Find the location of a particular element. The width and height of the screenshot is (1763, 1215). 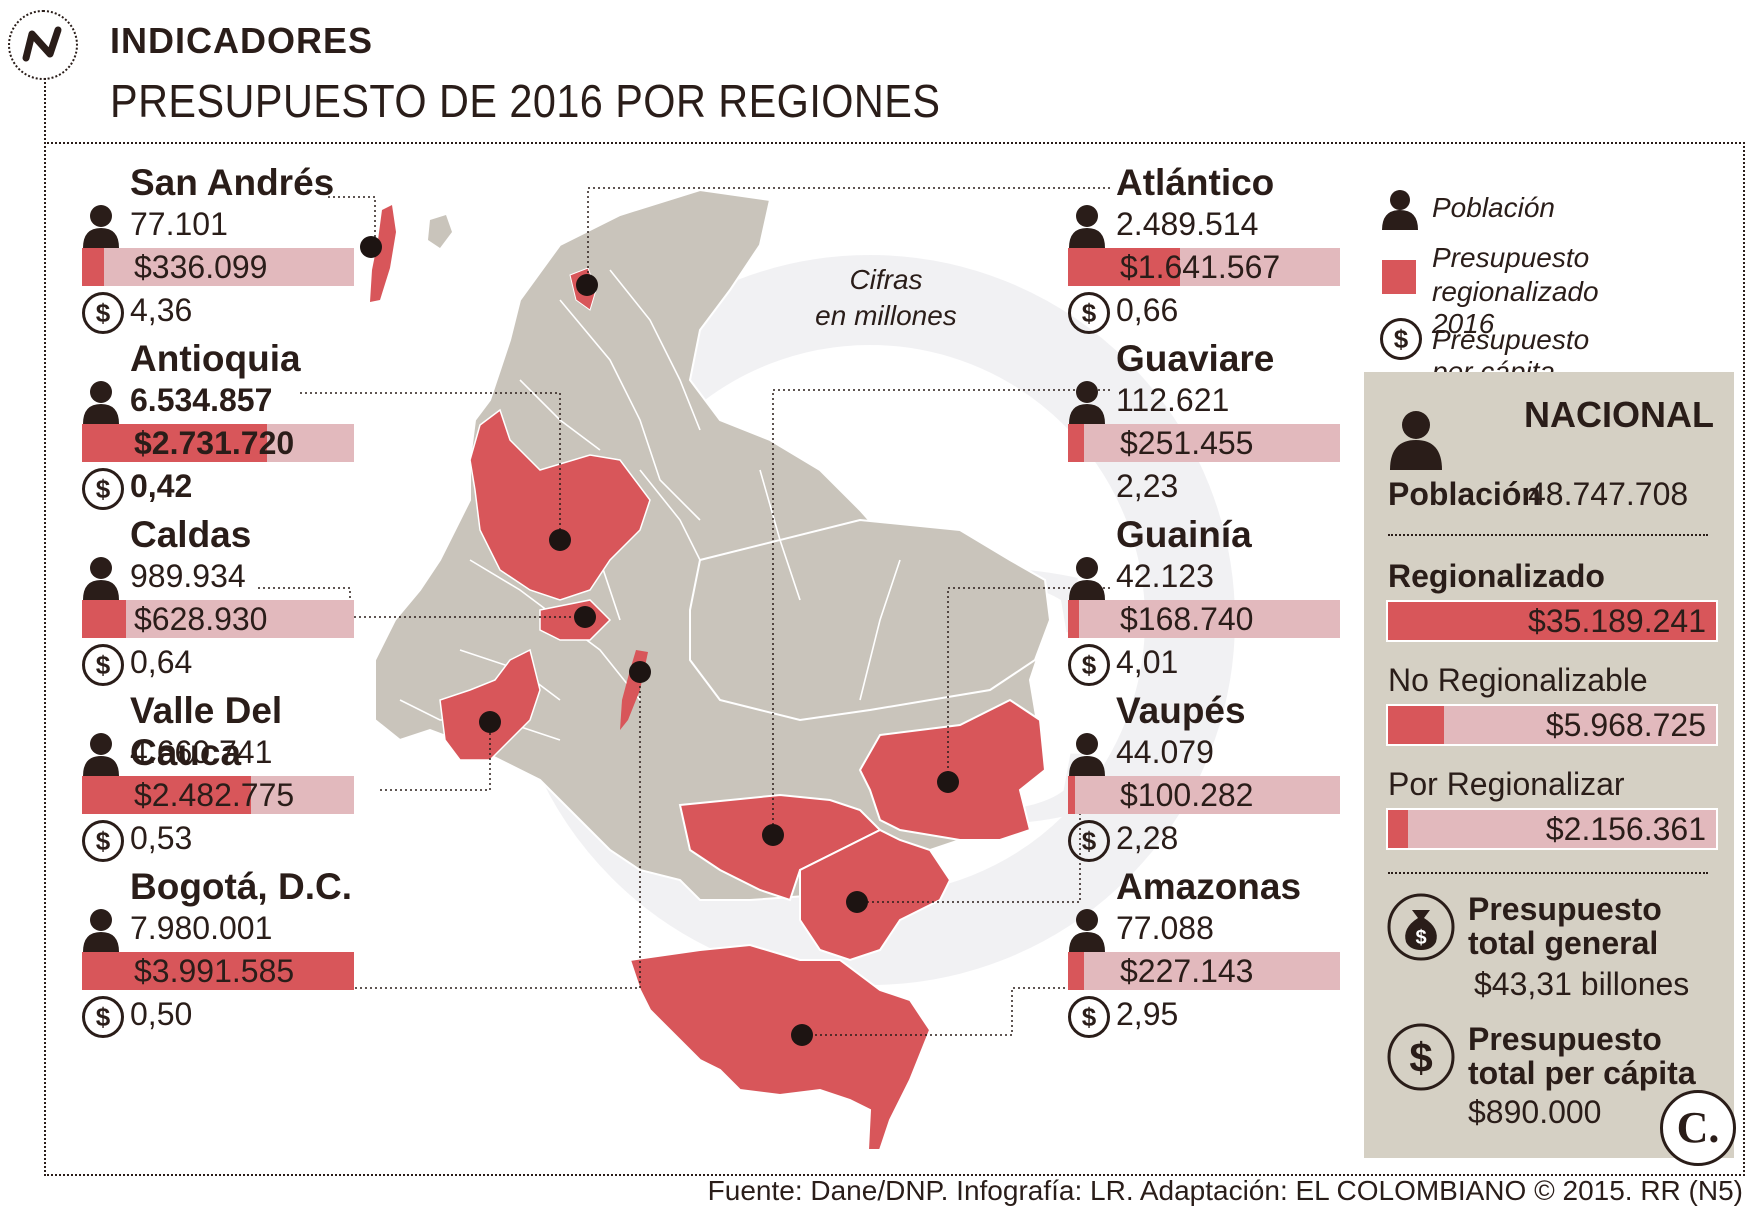

region-san-andres: San Andrés 77.101 $336.099 $4,36 is located at coordinates (242, 250).